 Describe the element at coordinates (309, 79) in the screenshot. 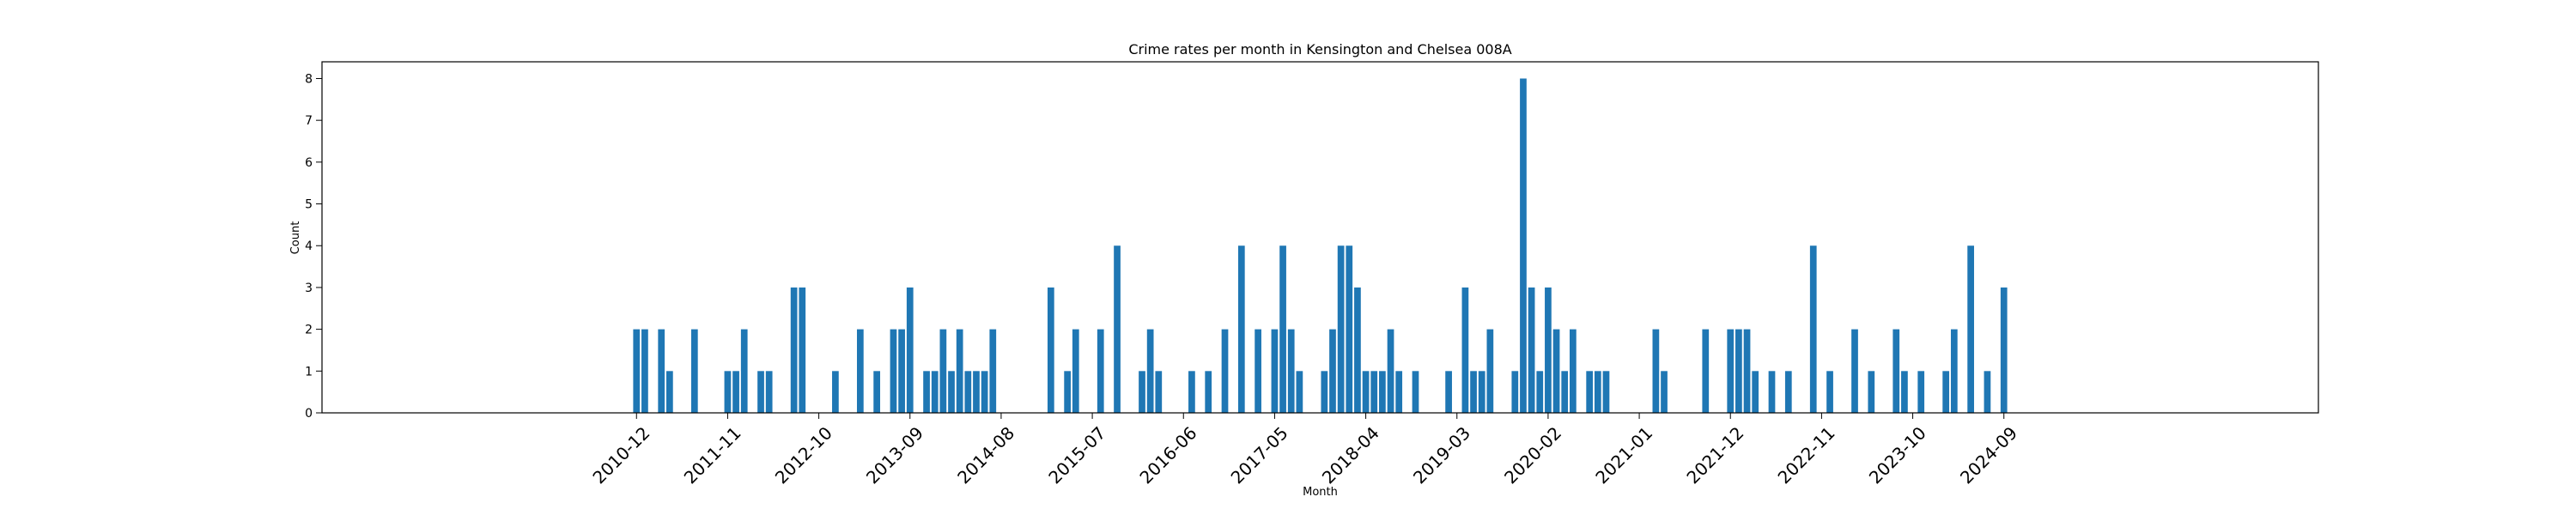

I see `y-tick-label: 8` at that location.